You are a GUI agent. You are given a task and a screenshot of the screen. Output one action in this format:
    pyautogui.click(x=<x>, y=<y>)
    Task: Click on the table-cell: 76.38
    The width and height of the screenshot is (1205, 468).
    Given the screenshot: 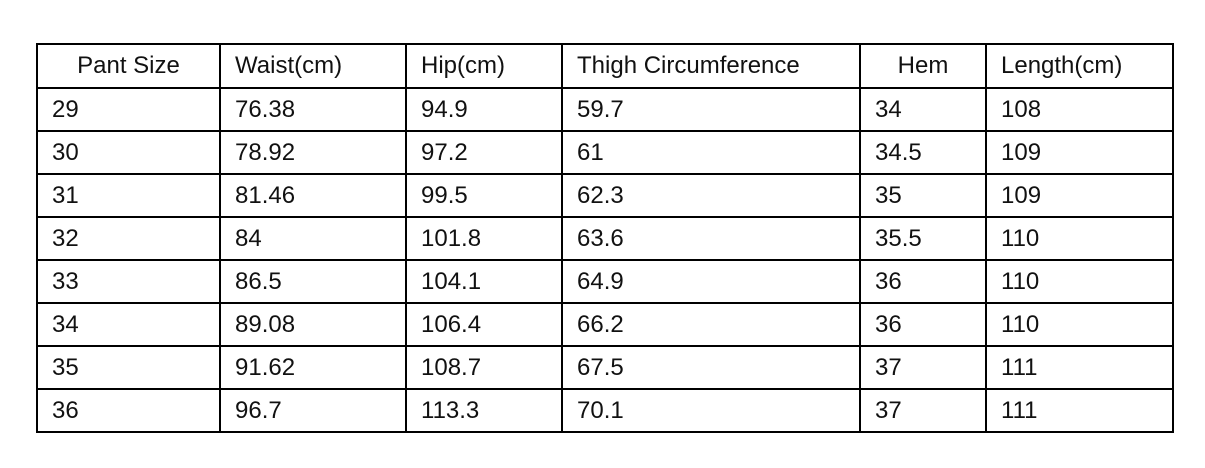 What is the action you would take?
    pyautogui.click(x=313, y=109)
    